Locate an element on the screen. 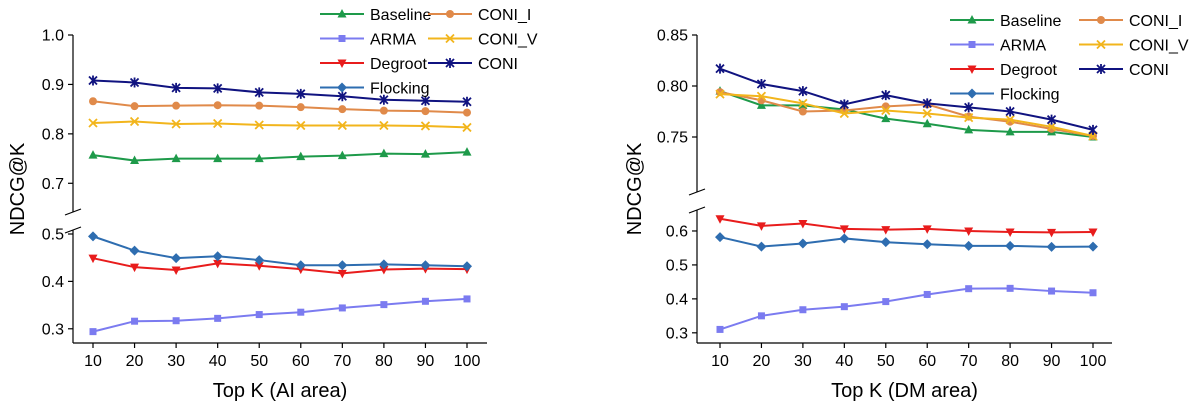 Image resolution: width=1190 pixels, height=415 pixels. series-coni-dm is located at coordinates (906, 99).